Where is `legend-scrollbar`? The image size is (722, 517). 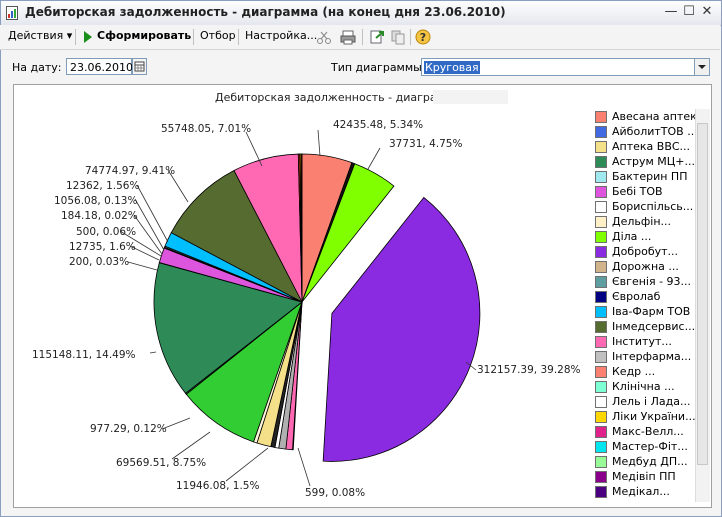 legend-scrollbar is located at coordinates (702, 305).